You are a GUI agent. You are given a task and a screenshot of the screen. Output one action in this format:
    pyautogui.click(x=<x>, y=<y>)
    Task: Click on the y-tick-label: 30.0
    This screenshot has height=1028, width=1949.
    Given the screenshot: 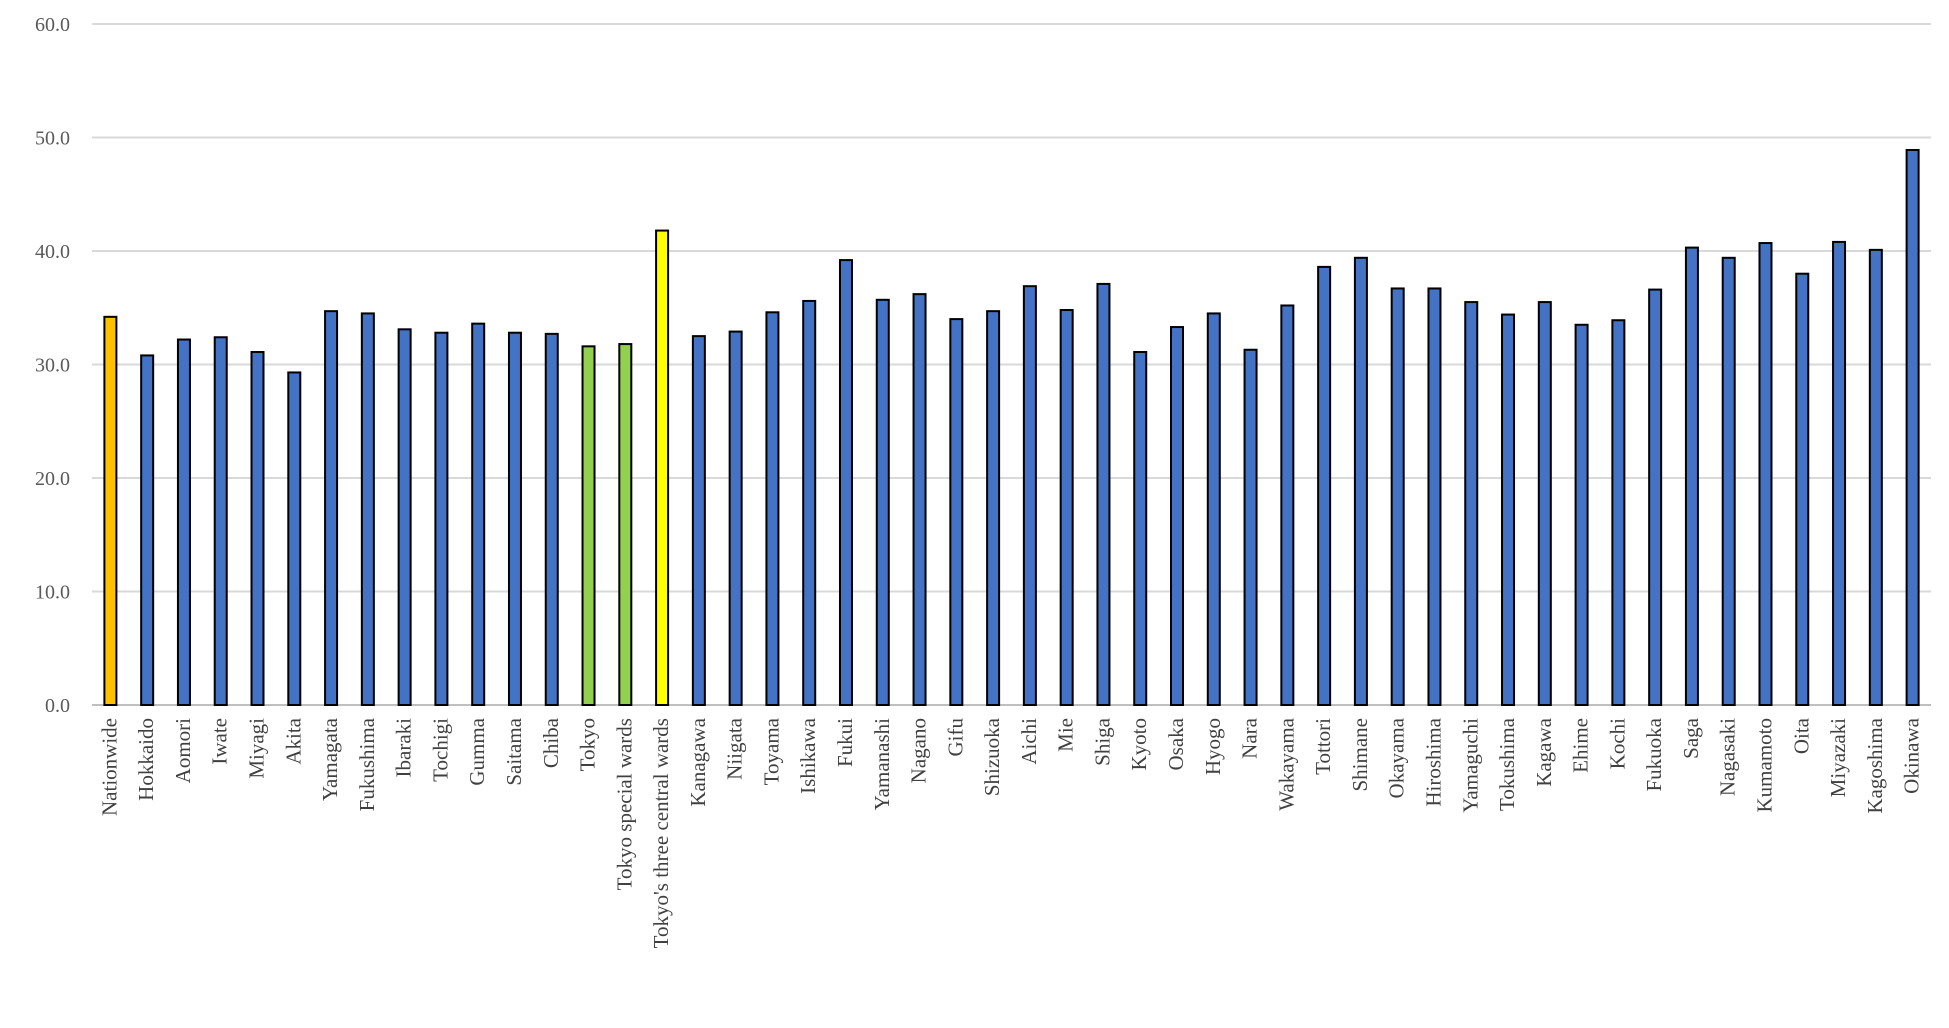 What is the action you would take?
    pyautogui.click(x=52, y=366)
    